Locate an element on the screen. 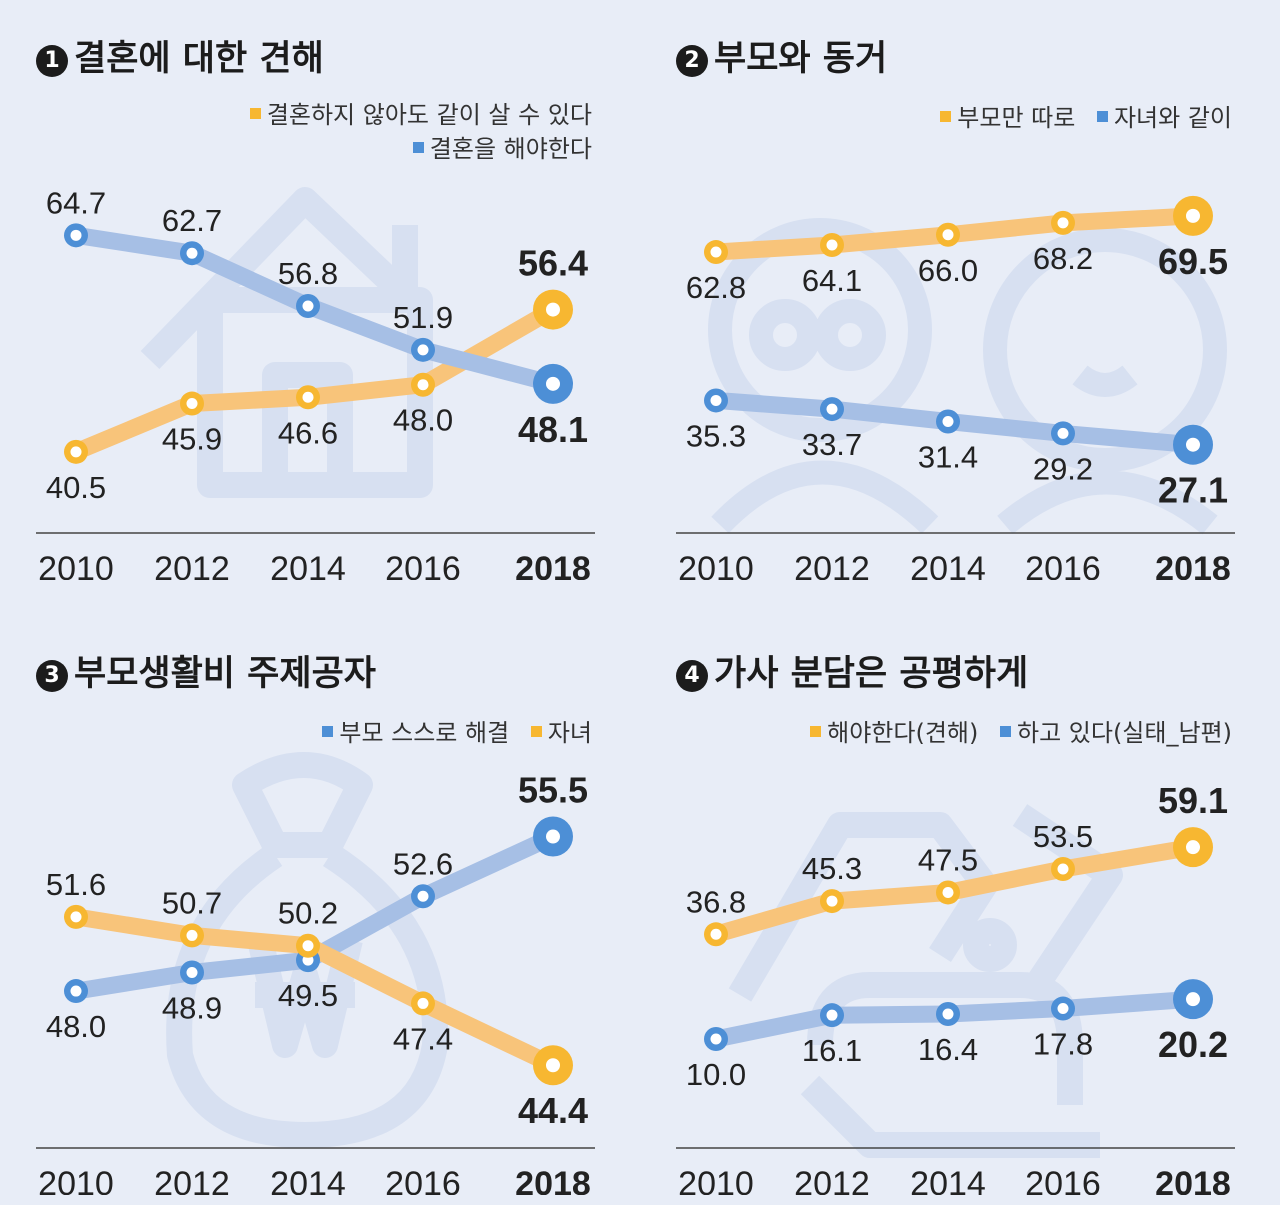 This screenshot has width=1280, height=1205. data-label-blue: 64.7 is located at coordinates (76, 202).